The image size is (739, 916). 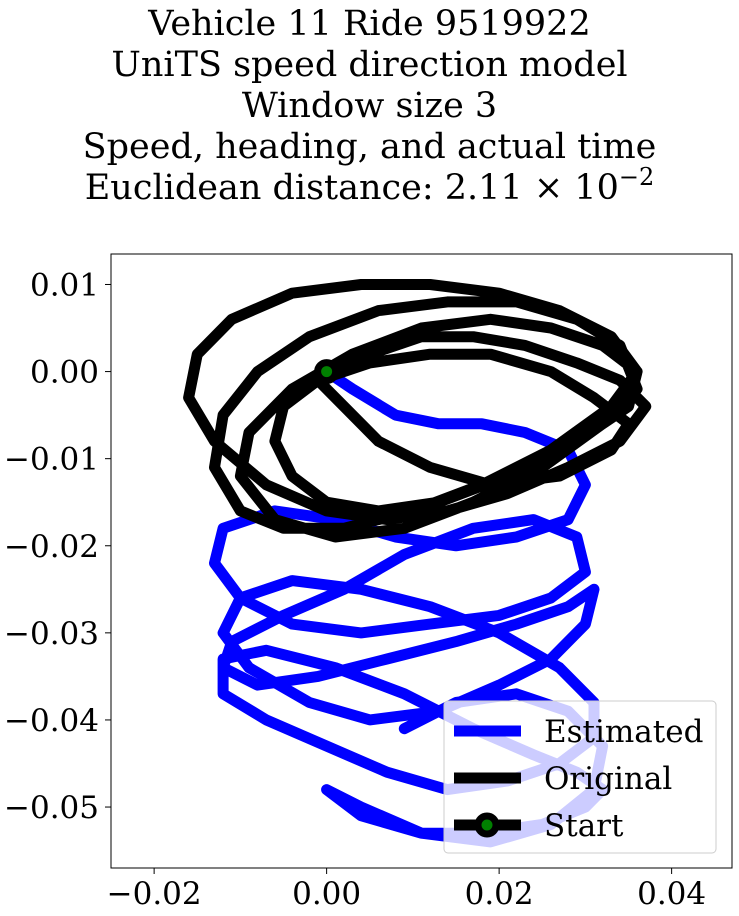 What do you see at coordinates (64, 373) in the screenshot?
I see `y-tick-label: 0.00` at bounding box center [64, 373].